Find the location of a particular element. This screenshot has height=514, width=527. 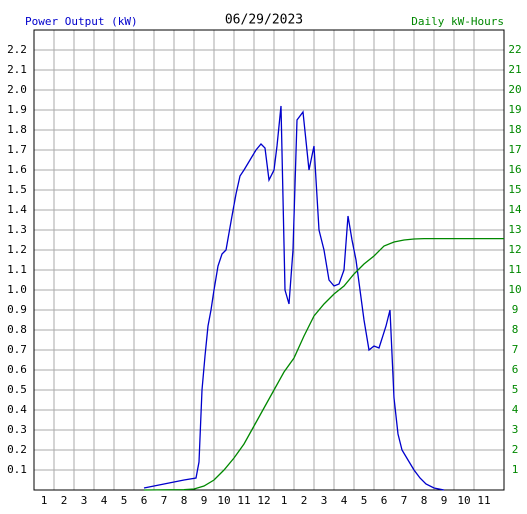

y-tick-label: 0.8 is located at coordinates (17, 329).